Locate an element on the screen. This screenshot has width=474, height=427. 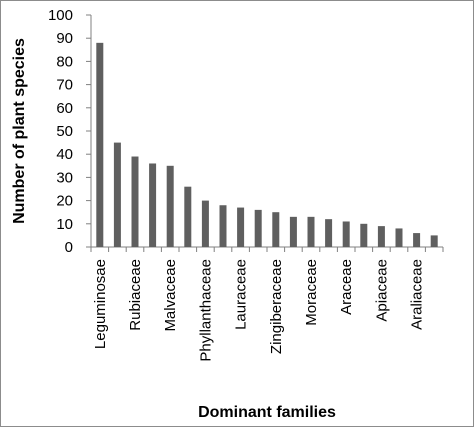
y-tick-label: 40 is located at coordinates (64, 154).